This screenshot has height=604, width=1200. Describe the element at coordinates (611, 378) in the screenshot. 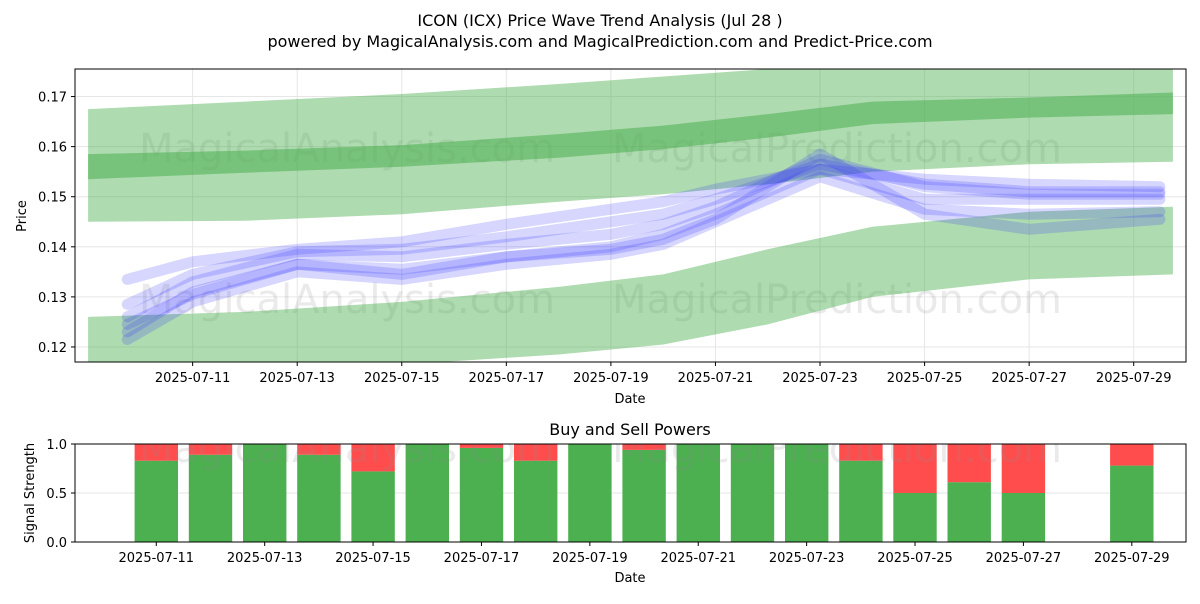

I see `price-x-tick-label: 2025-07-19` at that location.